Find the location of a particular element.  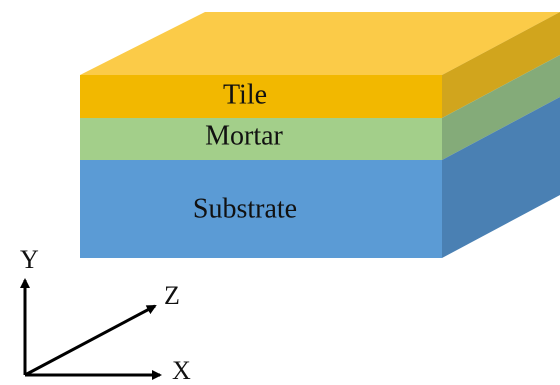

axis-label: X is located at coordinates (181, 370).